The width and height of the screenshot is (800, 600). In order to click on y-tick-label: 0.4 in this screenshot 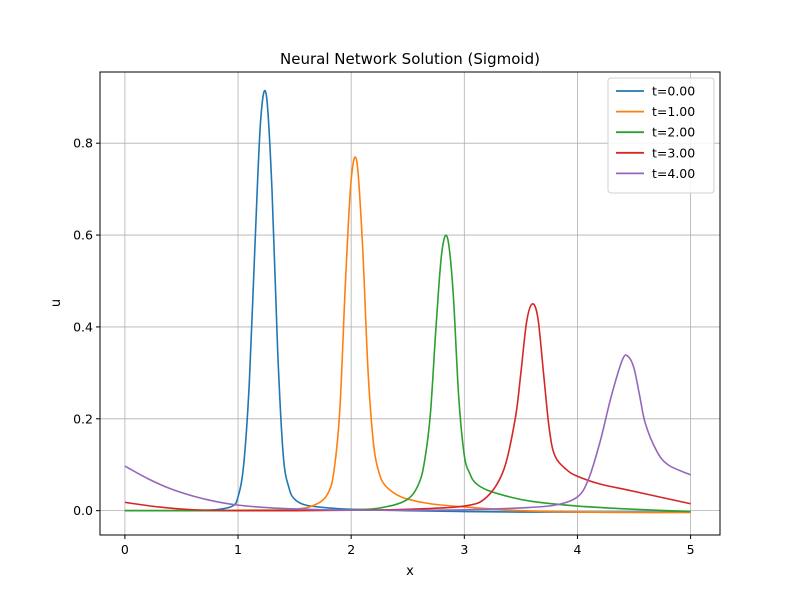, I will do `click(83, 326)`.